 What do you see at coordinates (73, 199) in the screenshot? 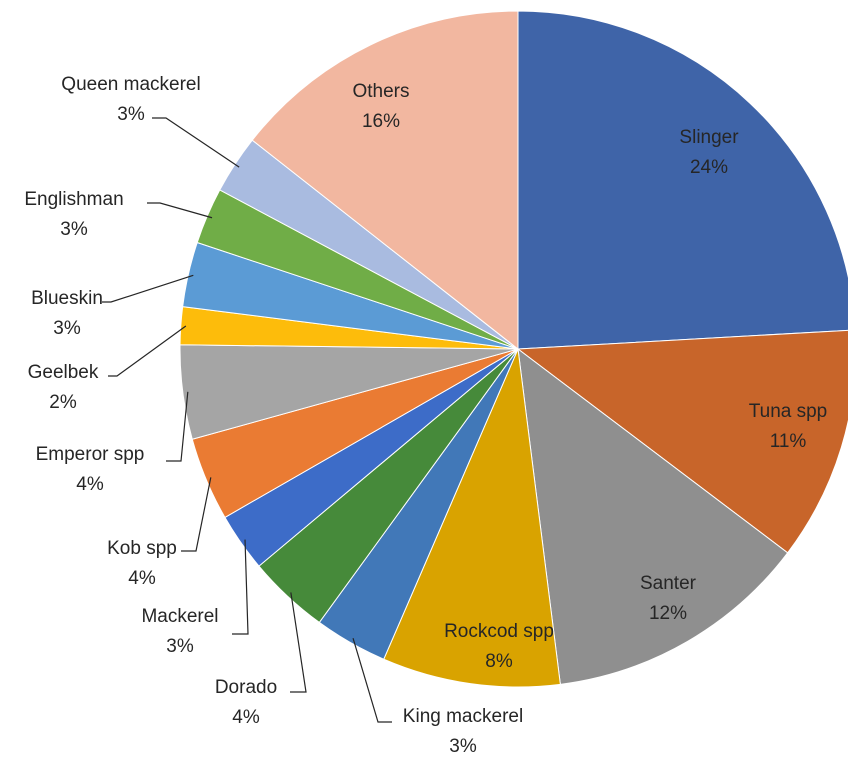
I see `slice-label-englishman: Englishman` at bounding box center [73, 199].